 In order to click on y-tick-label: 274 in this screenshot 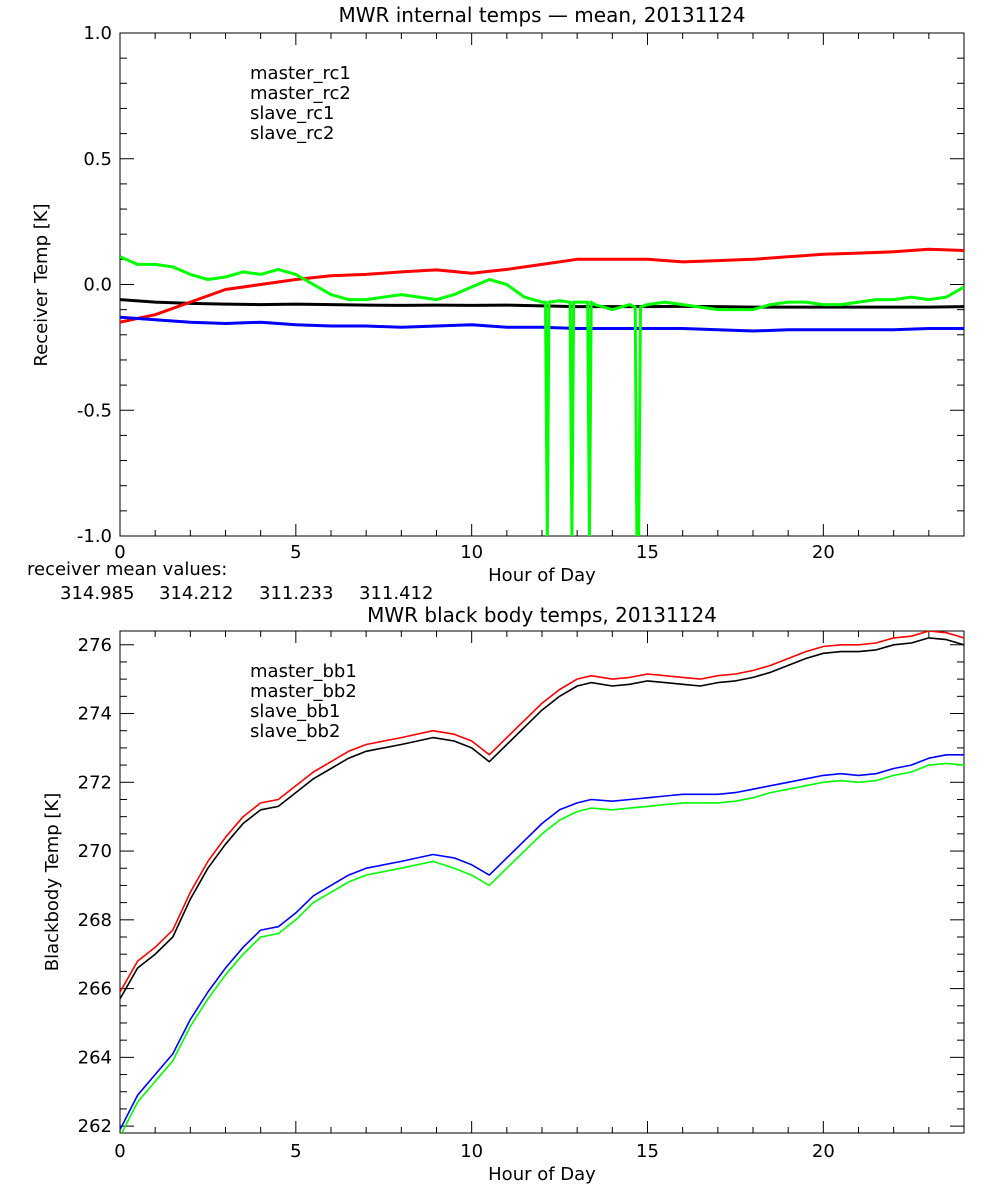, I will do `click(95, 714)`.